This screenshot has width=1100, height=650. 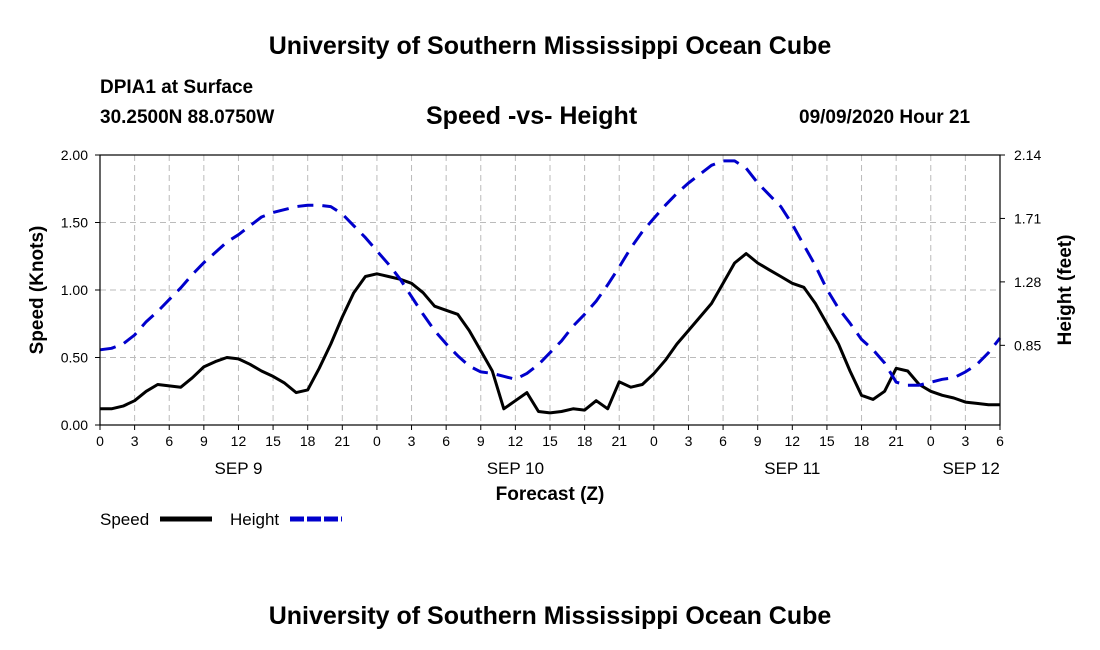 What do you see at coordinates (239, 468) in the screenshot?
I see `date-label: SEP 9` at bounding box center [239, 468].